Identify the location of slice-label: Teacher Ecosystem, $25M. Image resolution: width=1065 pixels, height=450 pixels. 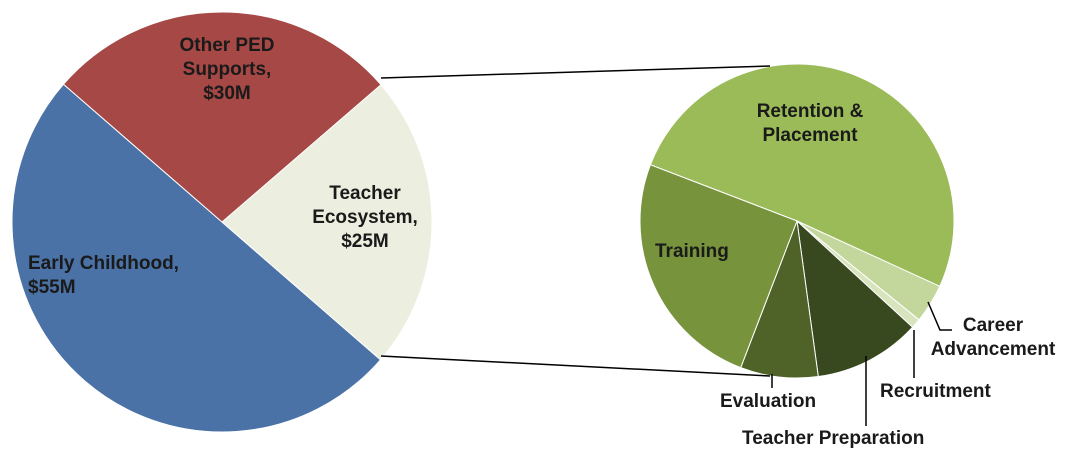
(365, 218).